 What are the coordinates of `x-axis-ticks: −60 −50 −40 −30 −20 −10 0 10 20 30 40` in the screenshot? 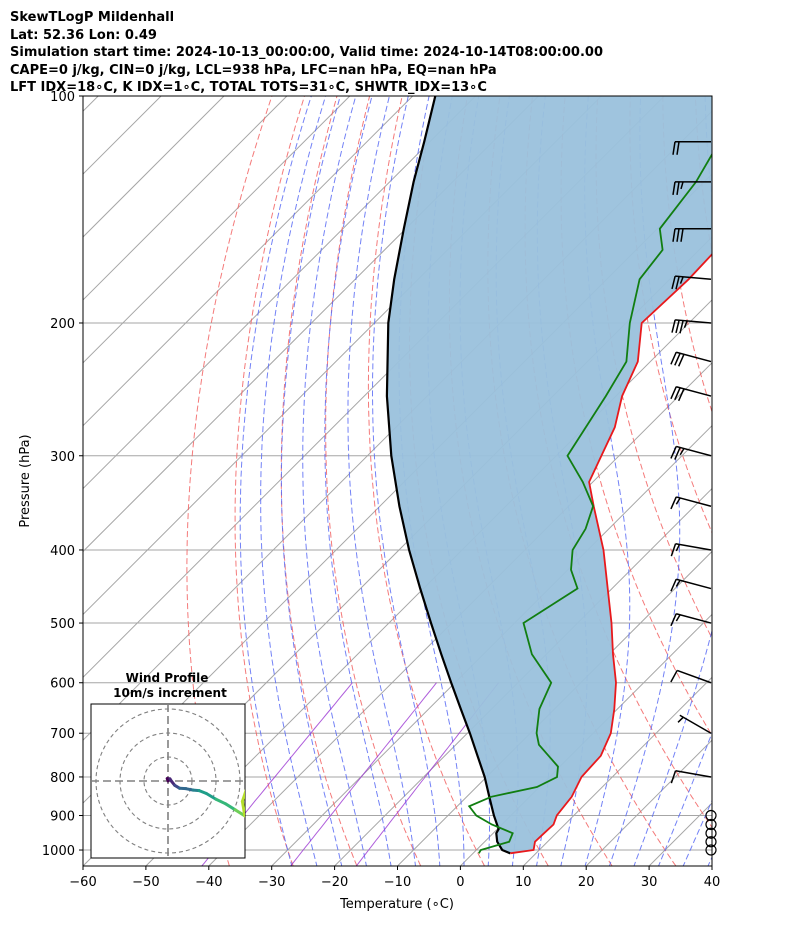 It's located at (394, 878).